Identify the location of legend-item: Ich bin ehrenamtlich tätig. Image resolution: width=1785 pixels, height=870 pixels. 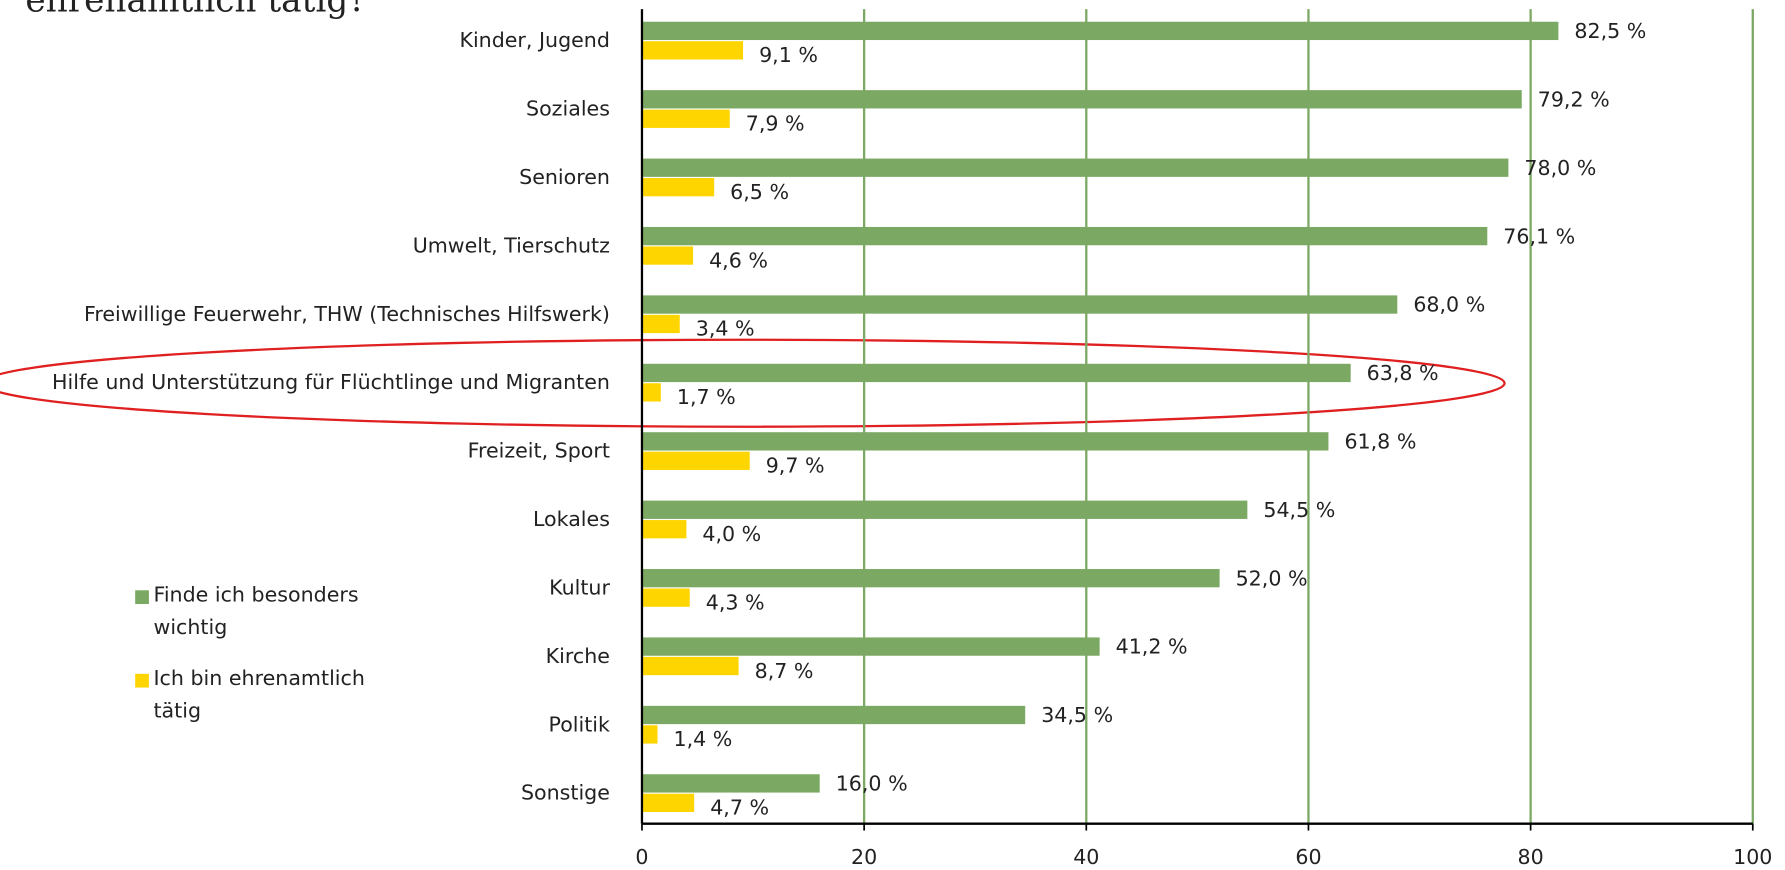
(259, 695).